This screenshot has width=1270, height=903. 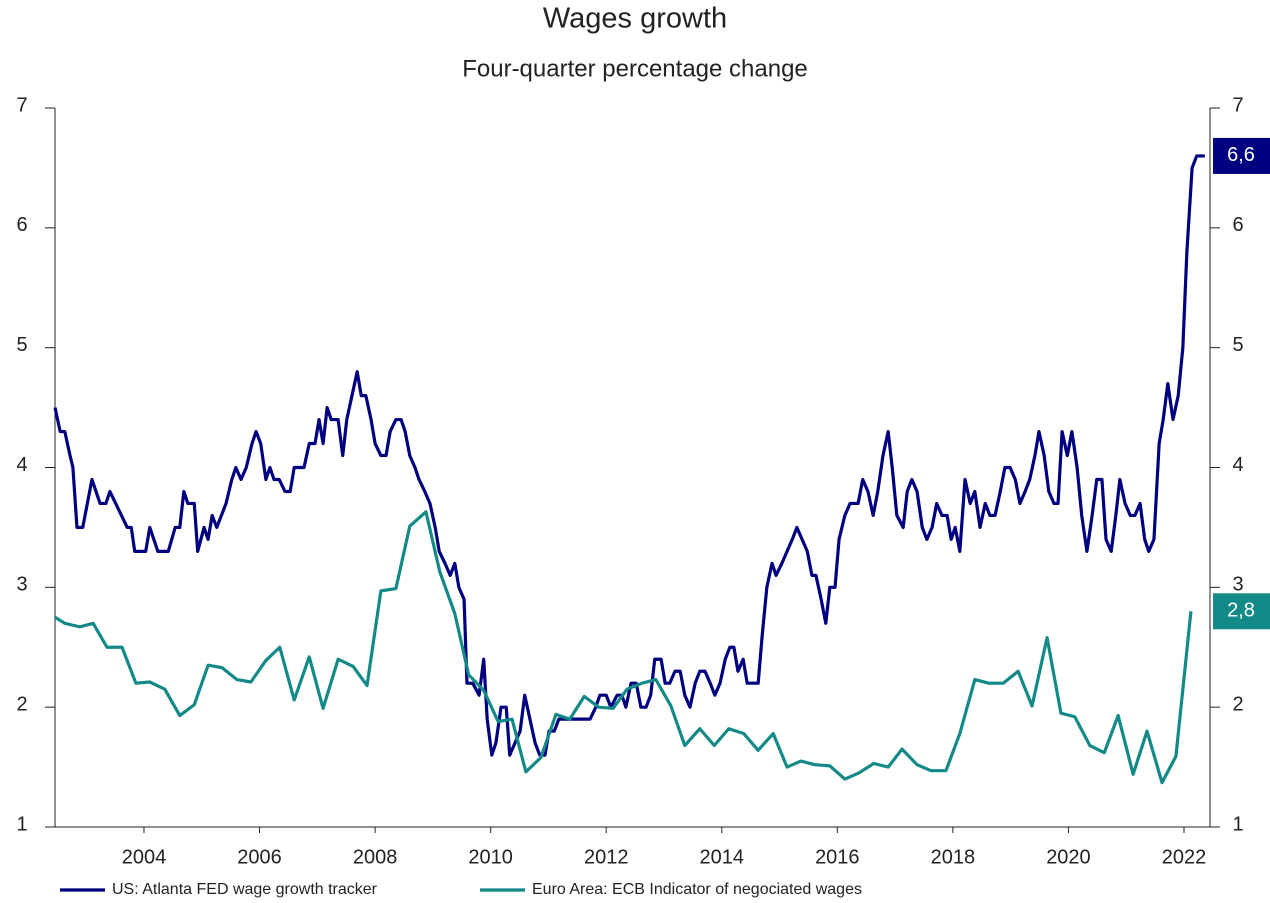 I want to click on x-tick-label: 2006, so click(x=259, y=857).